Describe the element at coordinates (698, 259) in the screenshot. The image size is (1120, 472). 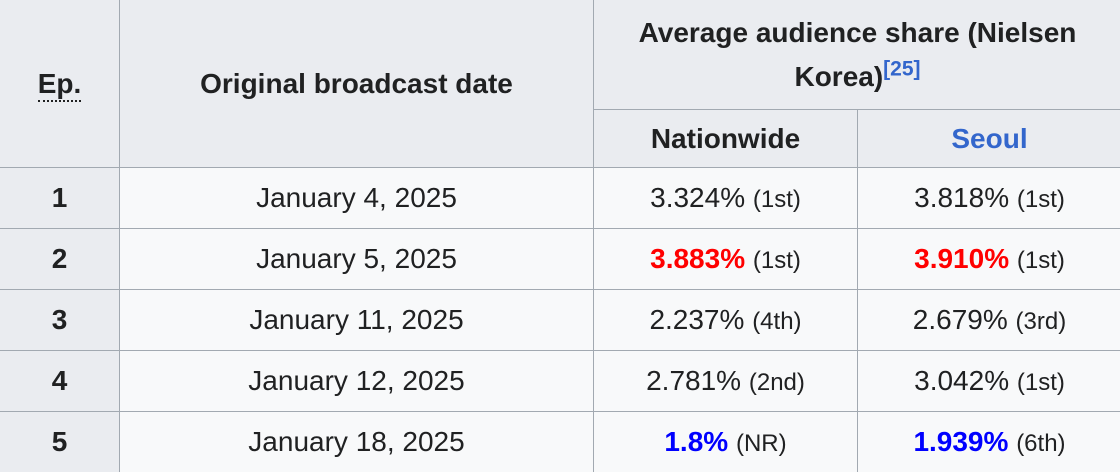
I see `share-value: 3.883%` at that location.